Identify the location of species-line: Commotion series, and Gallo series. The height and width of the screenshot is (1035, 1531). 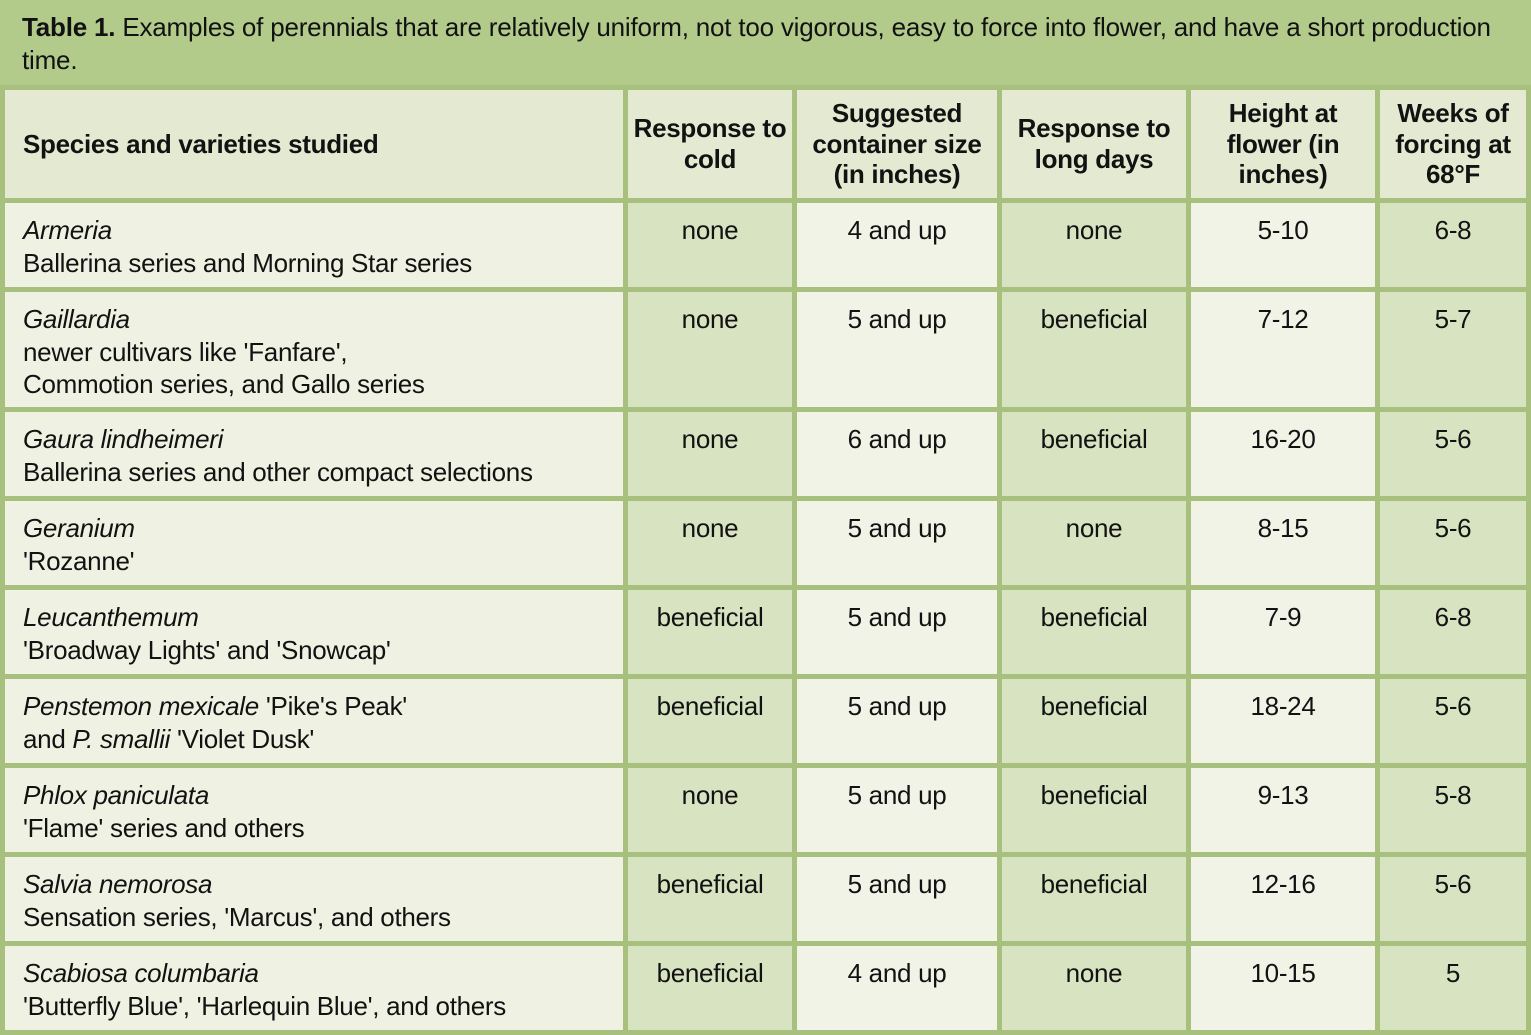
(319, 384).